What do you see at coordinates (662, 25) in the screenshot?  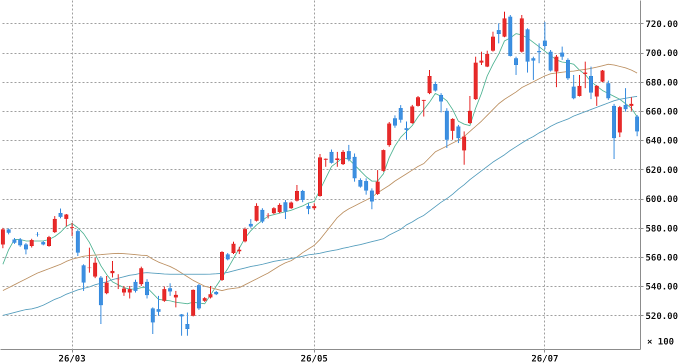 I see `y-tick-label: 720.00` at bounding box center [662, 25].